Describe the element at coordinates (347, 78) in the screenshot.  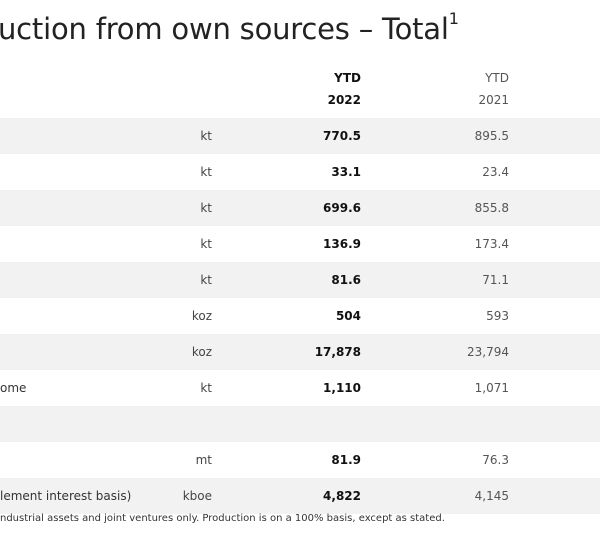
I see `column-header-current-label: YTD` at that location.